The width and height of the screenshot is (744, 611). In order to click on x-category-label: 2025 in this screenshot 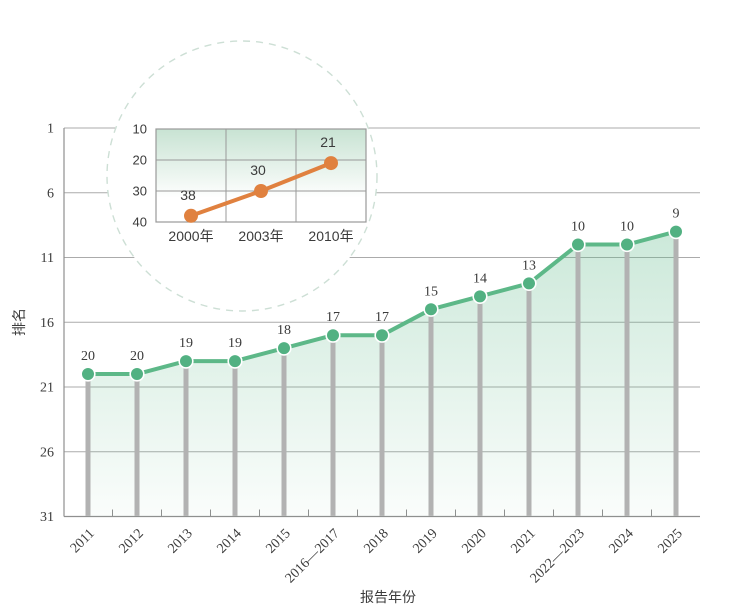, I will do `click(670, 541)`.